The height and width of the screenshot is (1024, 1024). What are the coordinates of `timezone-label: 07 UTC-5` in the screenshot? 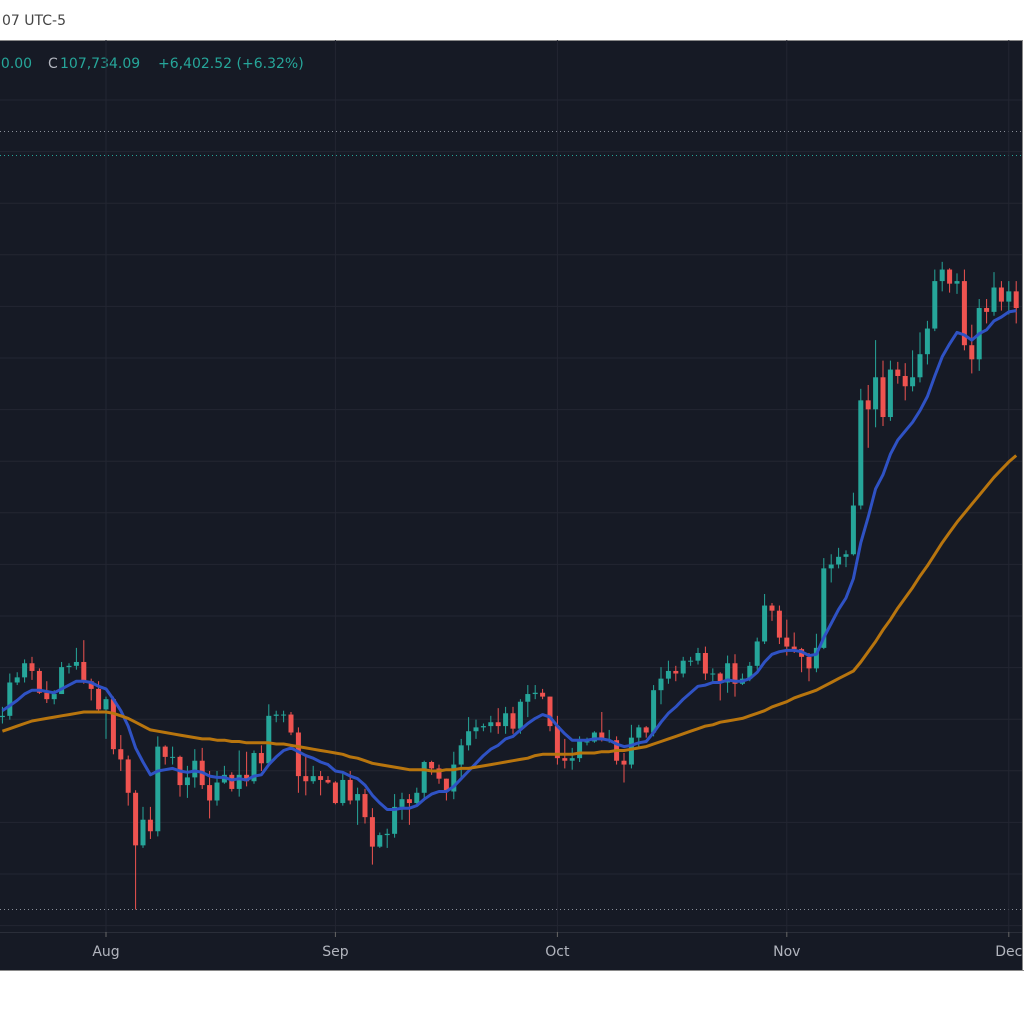 It's located at (34, 21).